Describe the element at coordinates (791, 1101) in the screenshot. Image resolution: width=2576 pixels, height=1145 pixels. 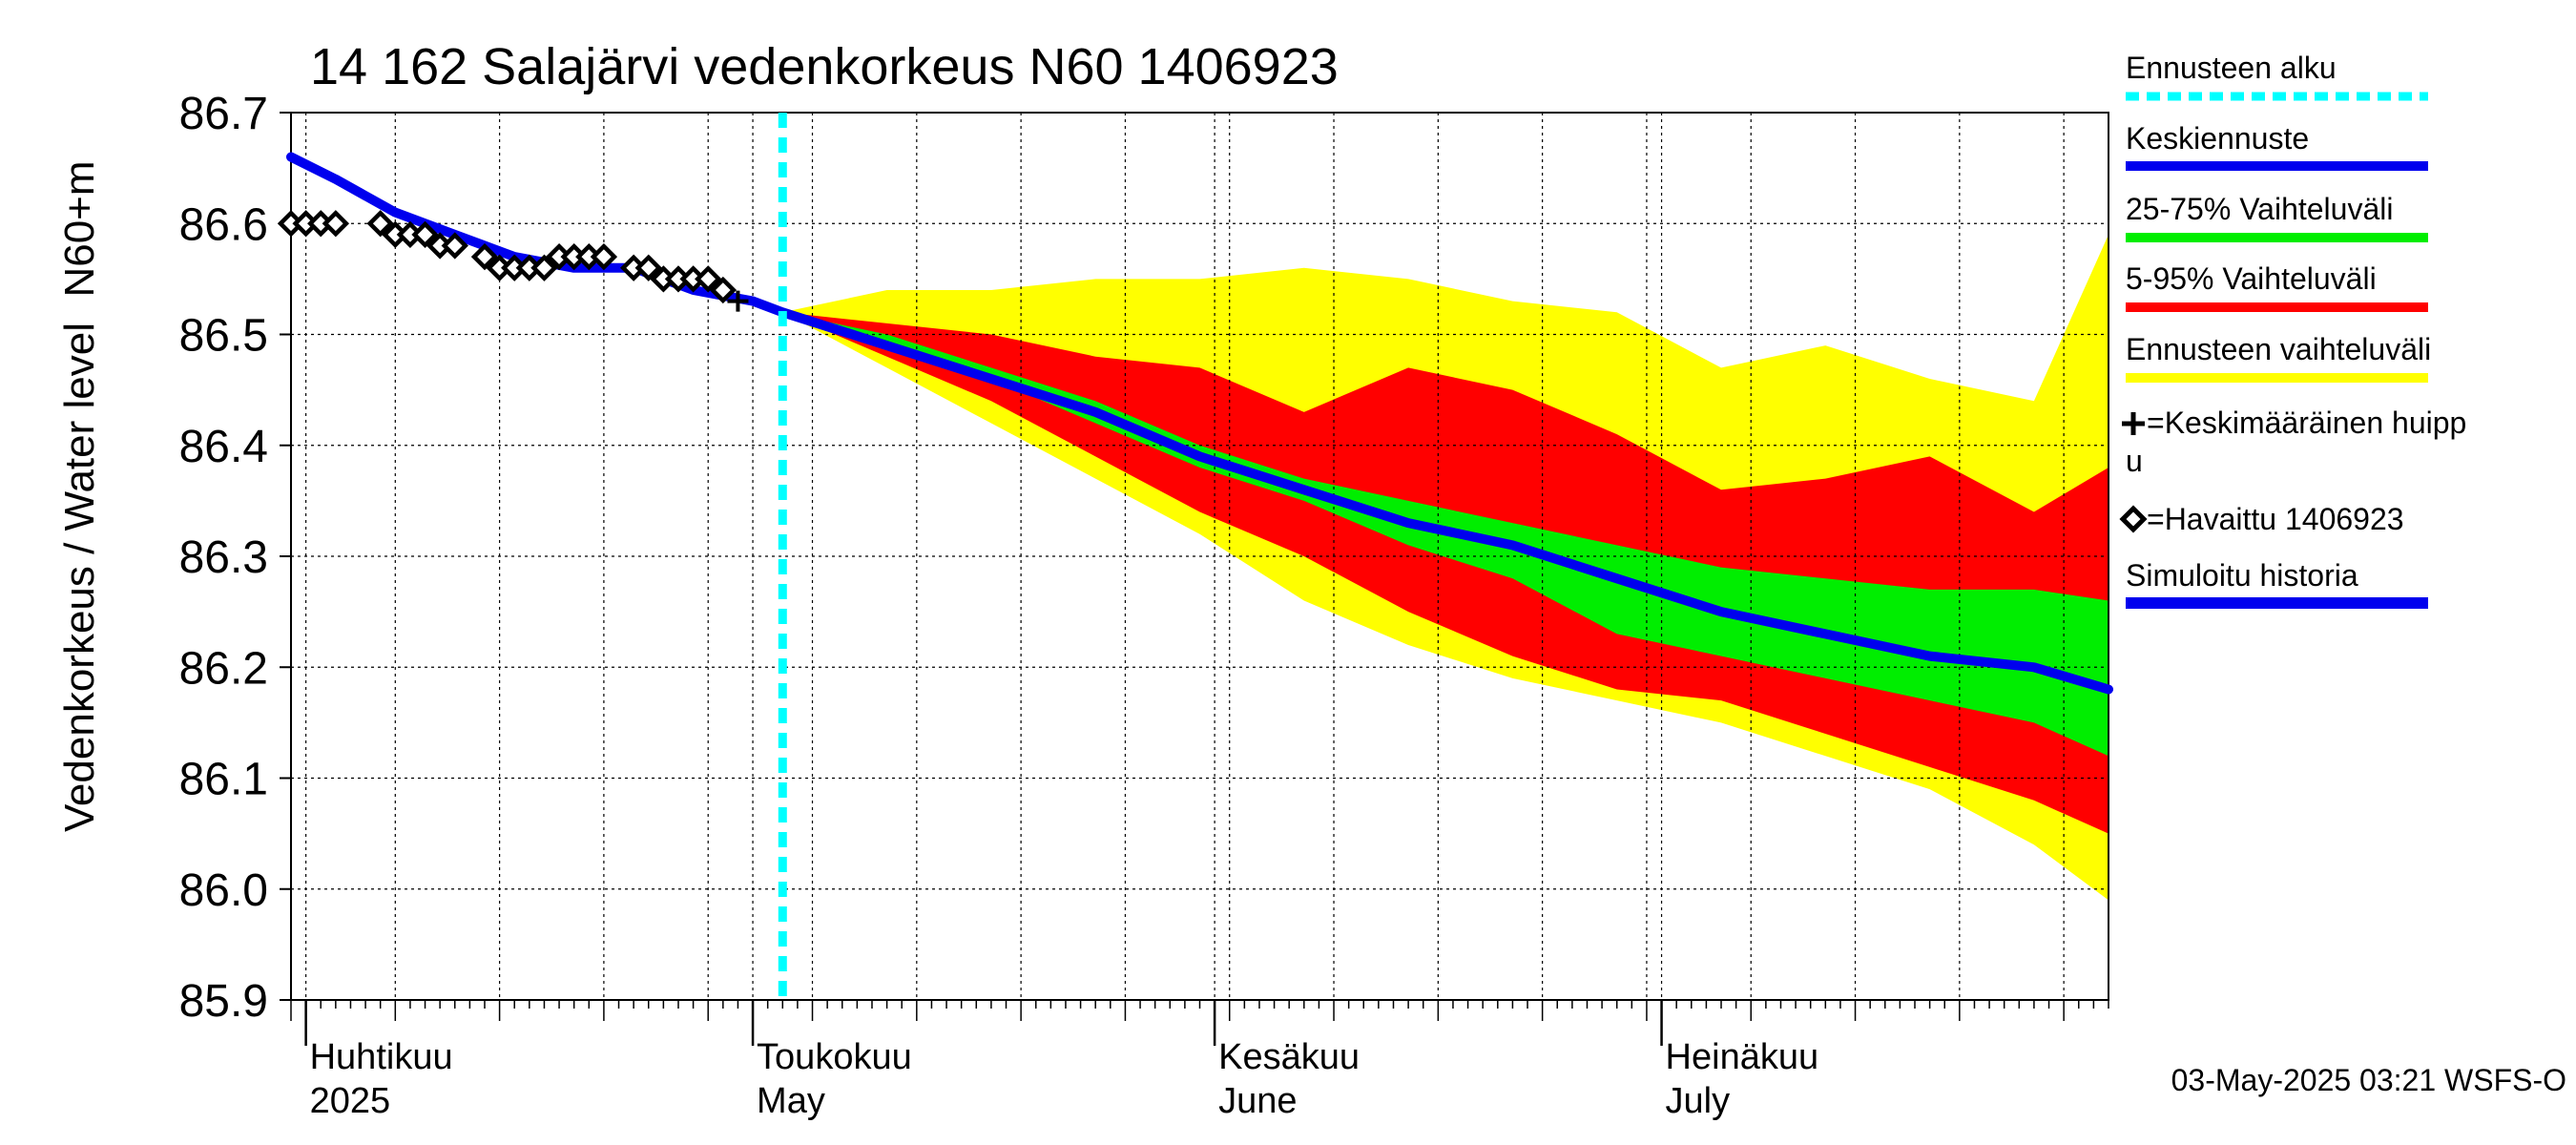
I see `x-month-label-en-1: May` at that location.